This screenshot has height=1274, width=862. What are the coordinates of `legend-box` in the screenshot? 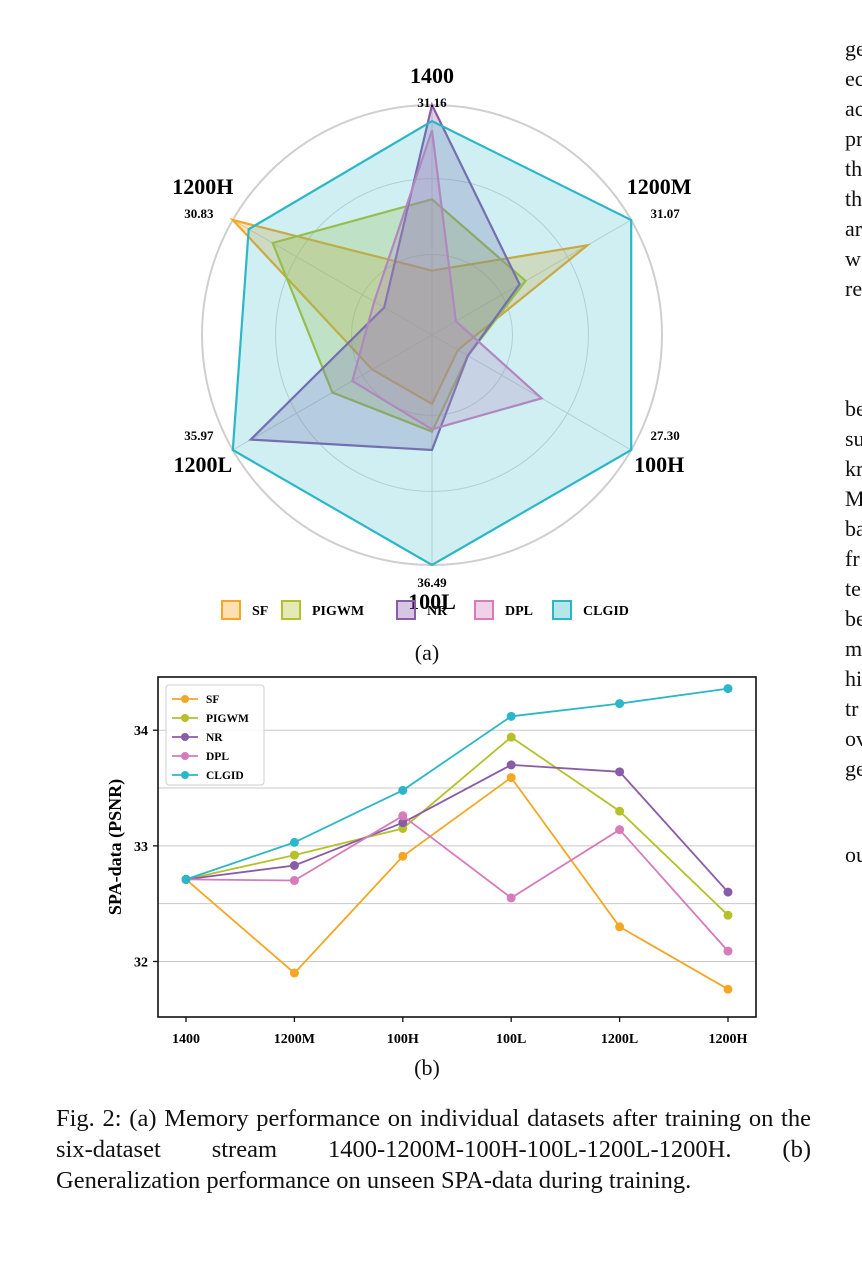 It's located at (215, 735).